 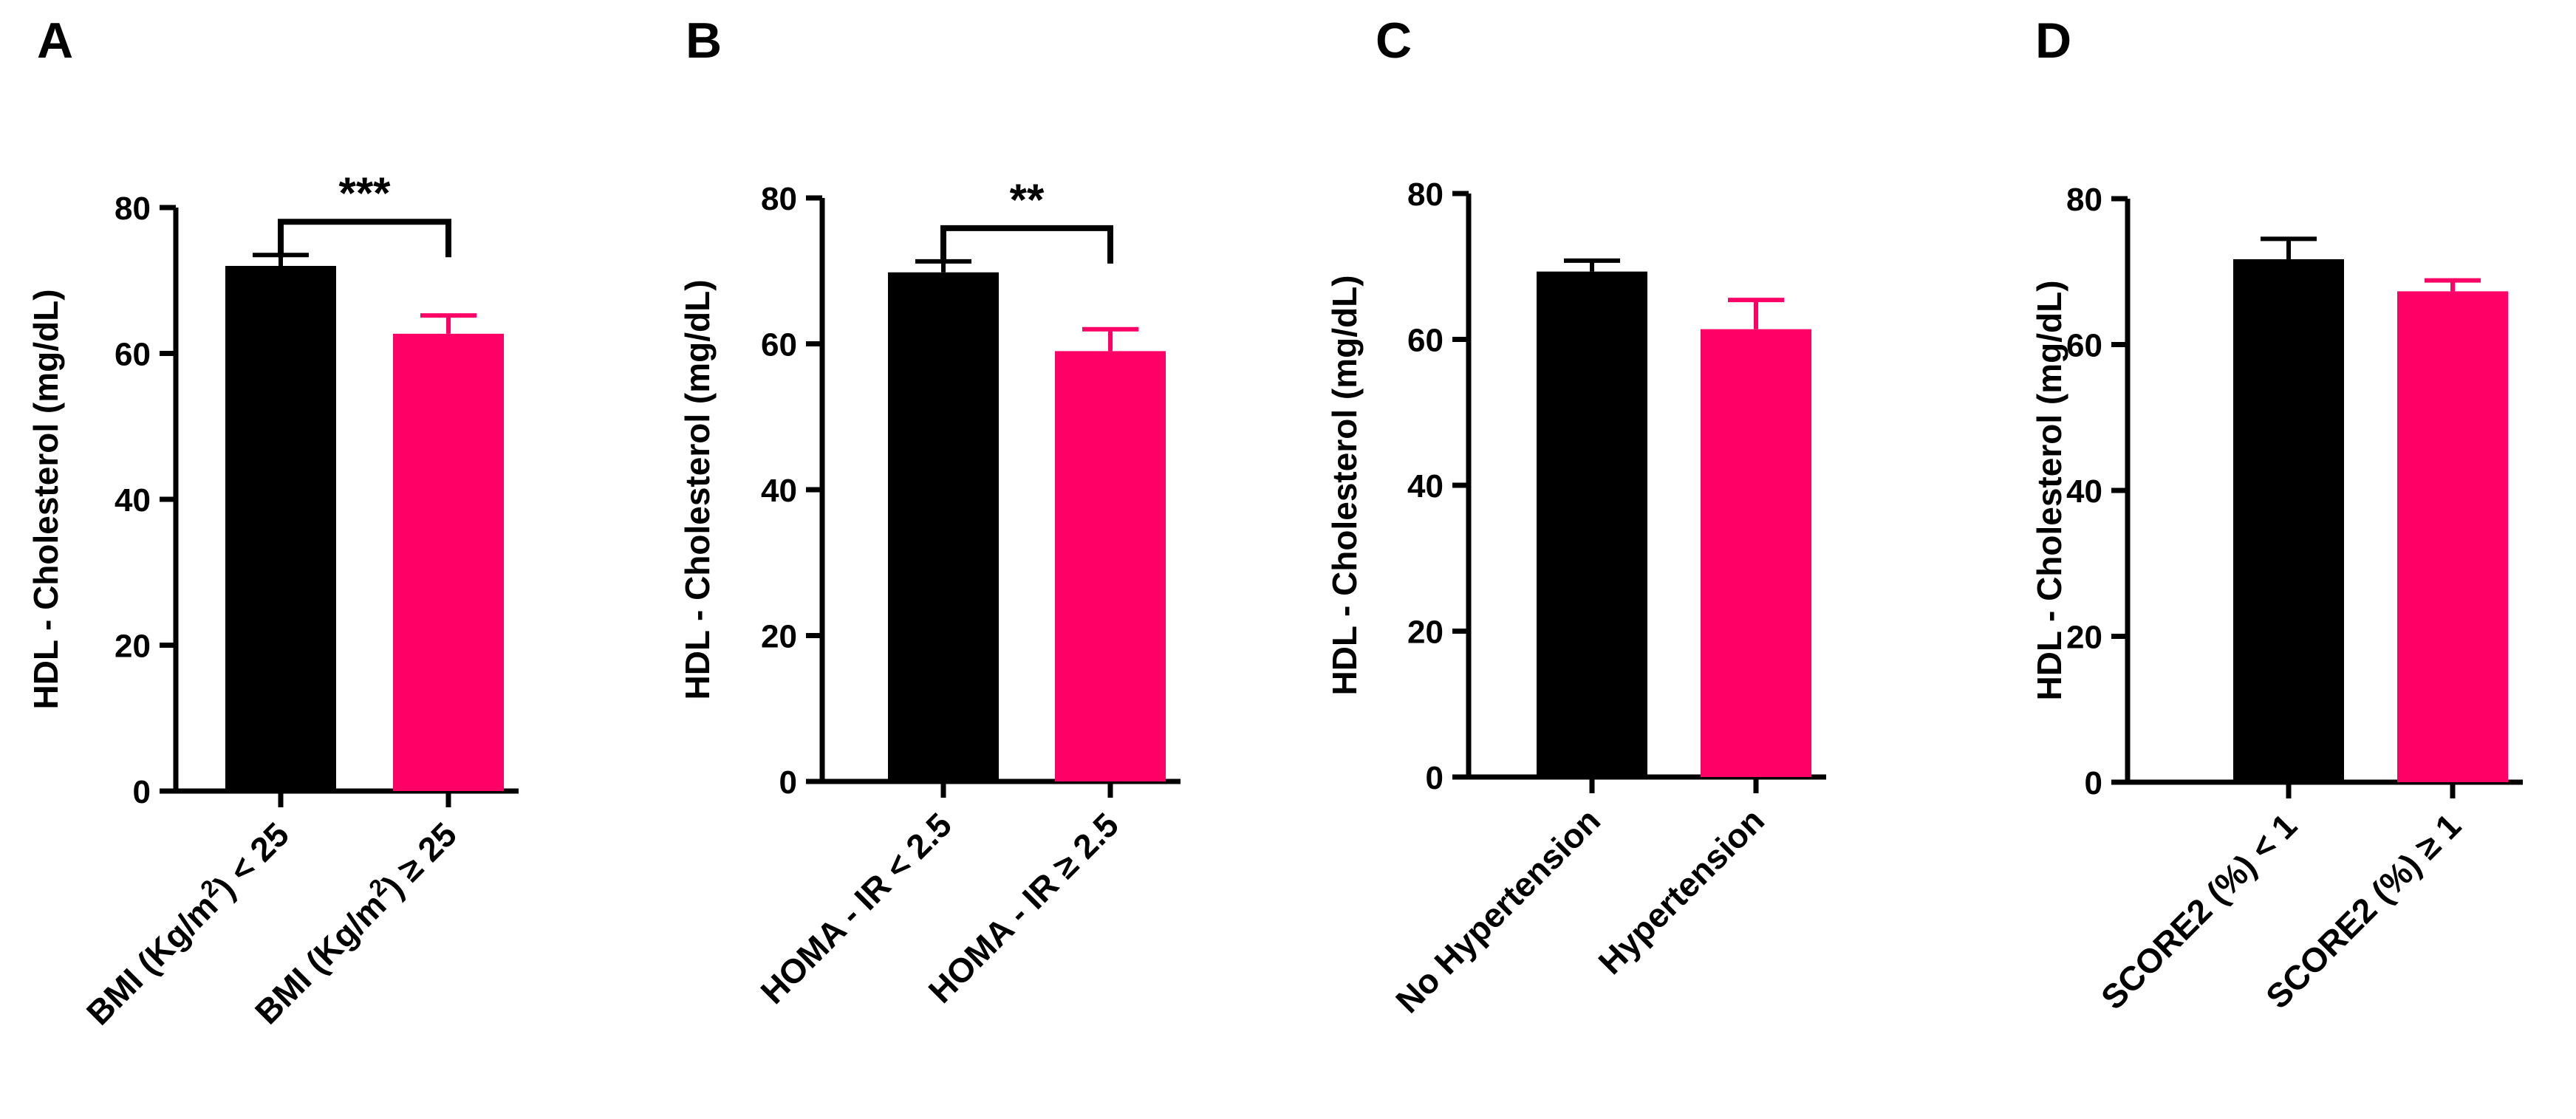 I want to click on significance-label: ***, so click(x=365, y=193).